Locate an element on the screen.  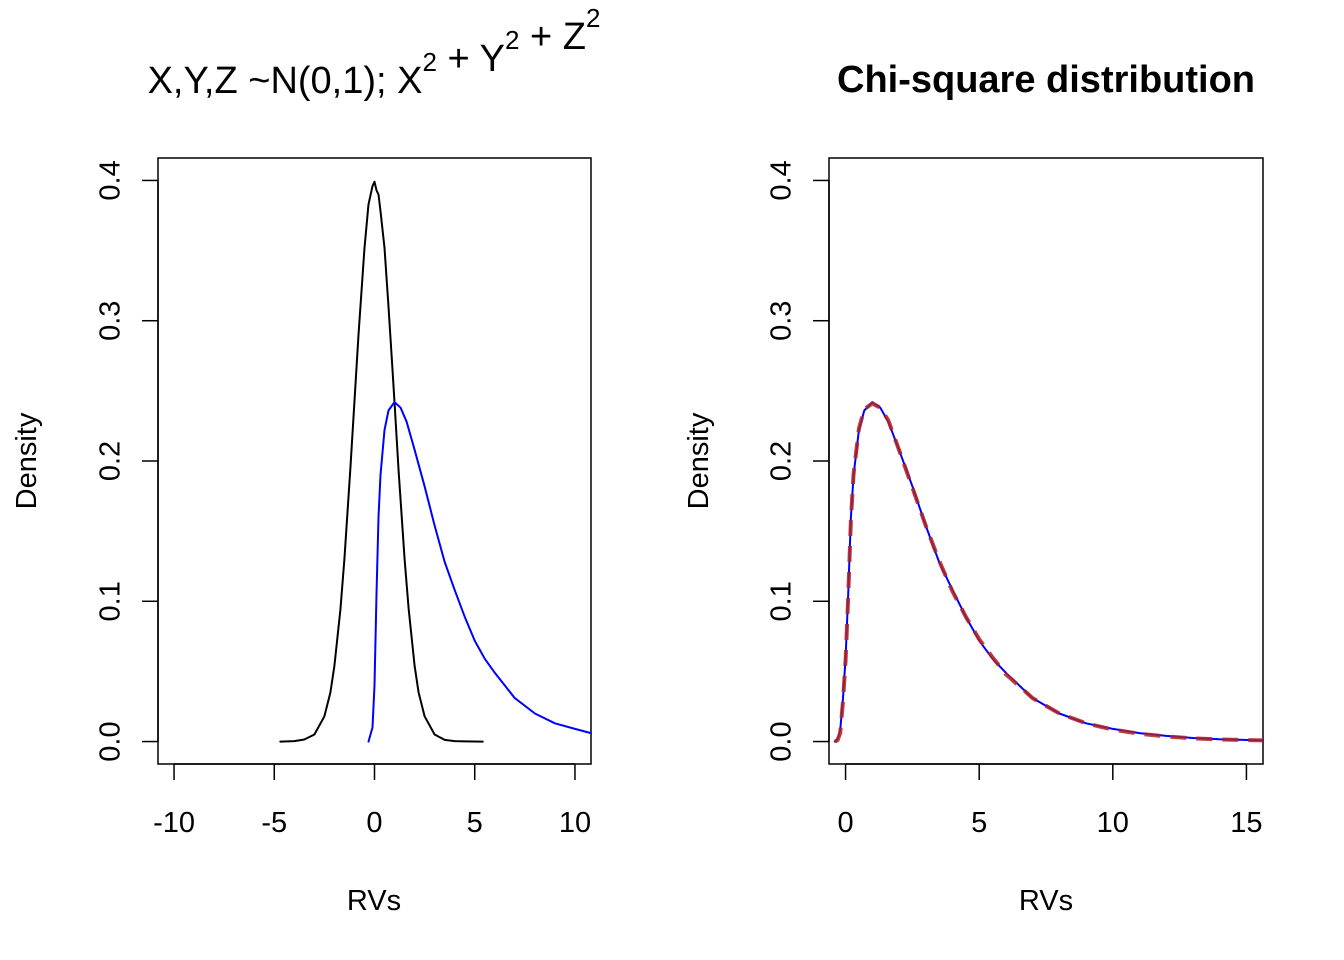
x-tick-label: -10 is located at coordinates (174, 823).